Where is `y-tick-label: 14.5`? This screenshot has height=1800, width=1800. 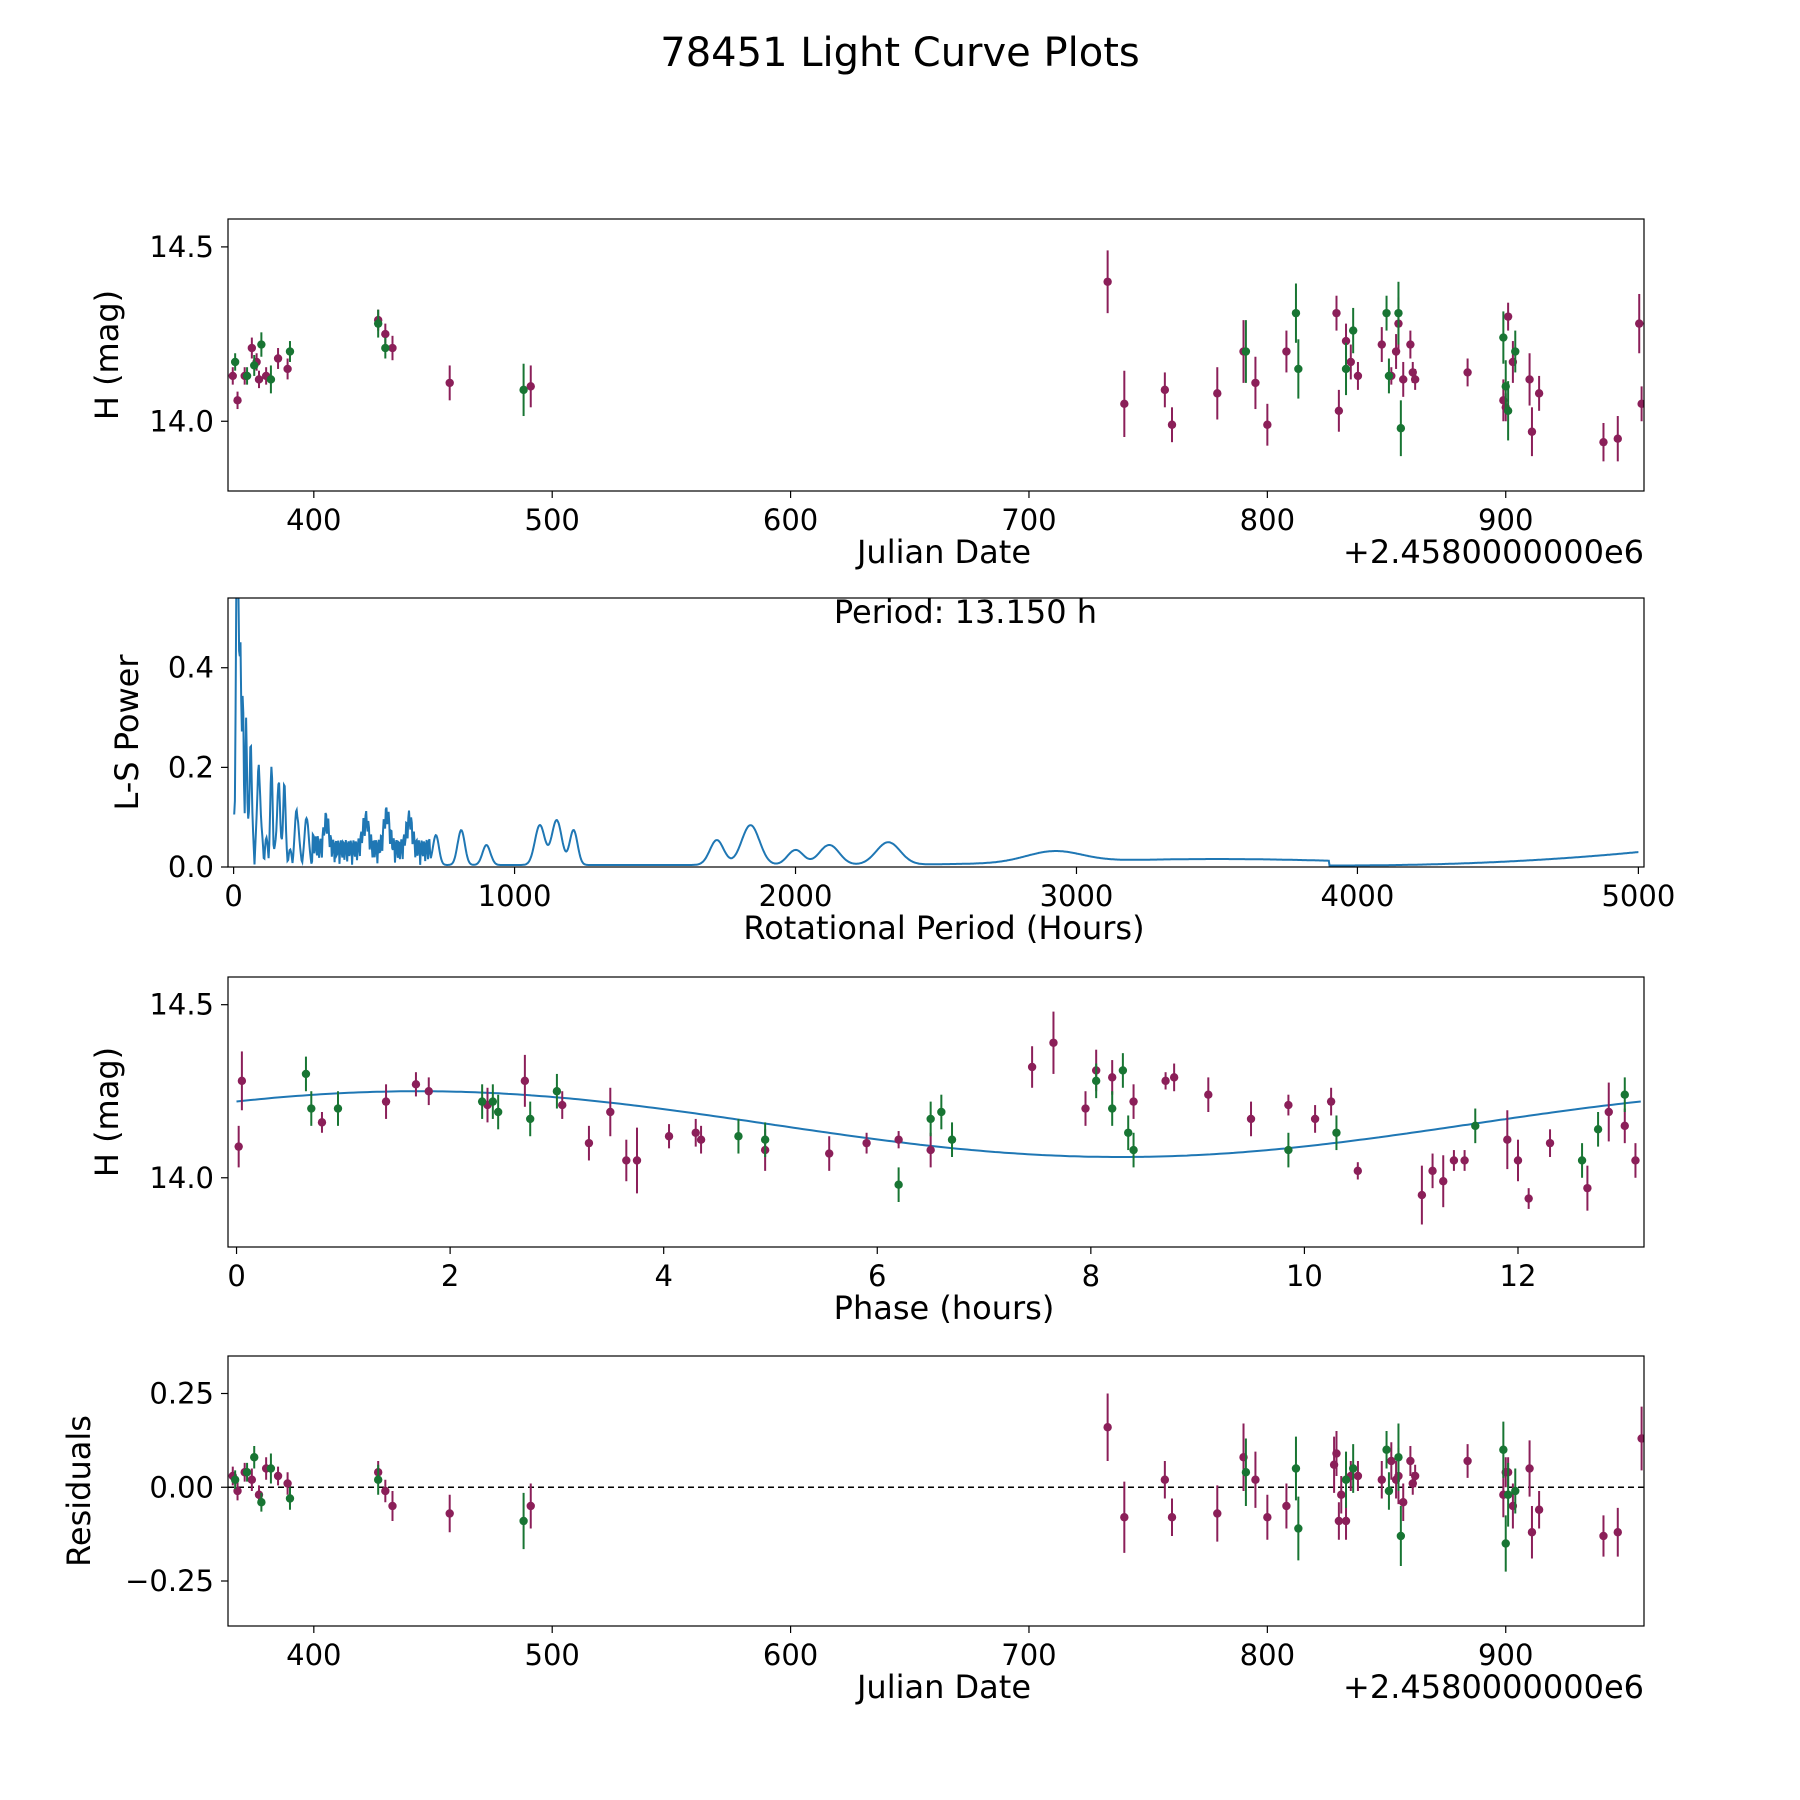
y-tick-label: 14.5 is located at coordinates (181, 1005).